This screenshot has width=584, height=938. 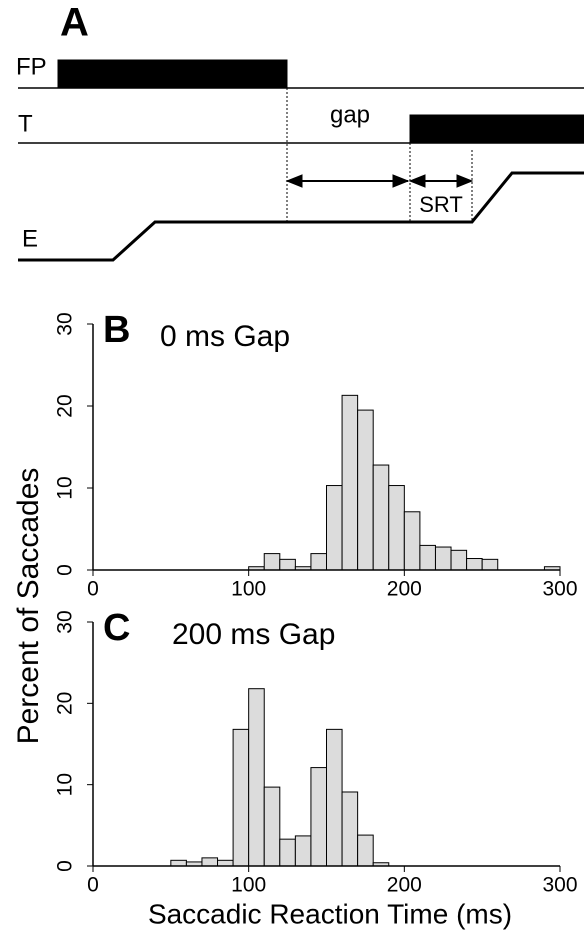 What do you see at coordinates (330, 913) in the screenshot?
I see `x-axis-title: Saccadic Reaction Time (ms)` at bounding box center [330, 913].